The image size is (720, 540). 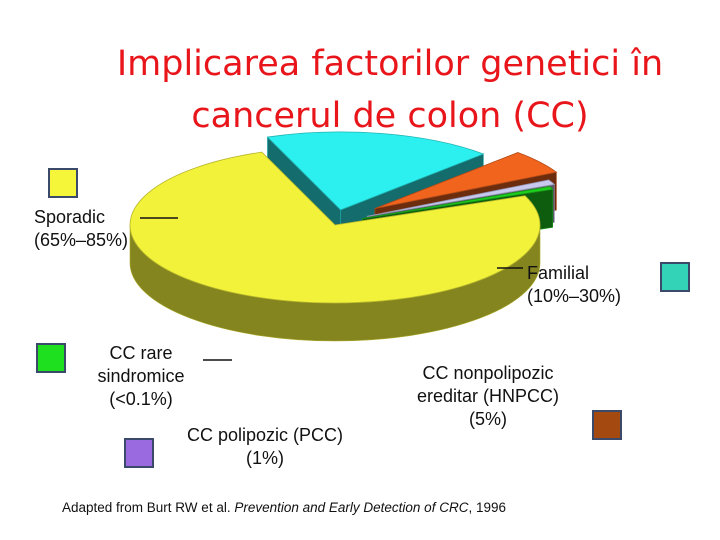 What do you see at coordinates (63, 183) in the screenshot?
I see `swatch-sporadic` at bounding box center [63, 183].